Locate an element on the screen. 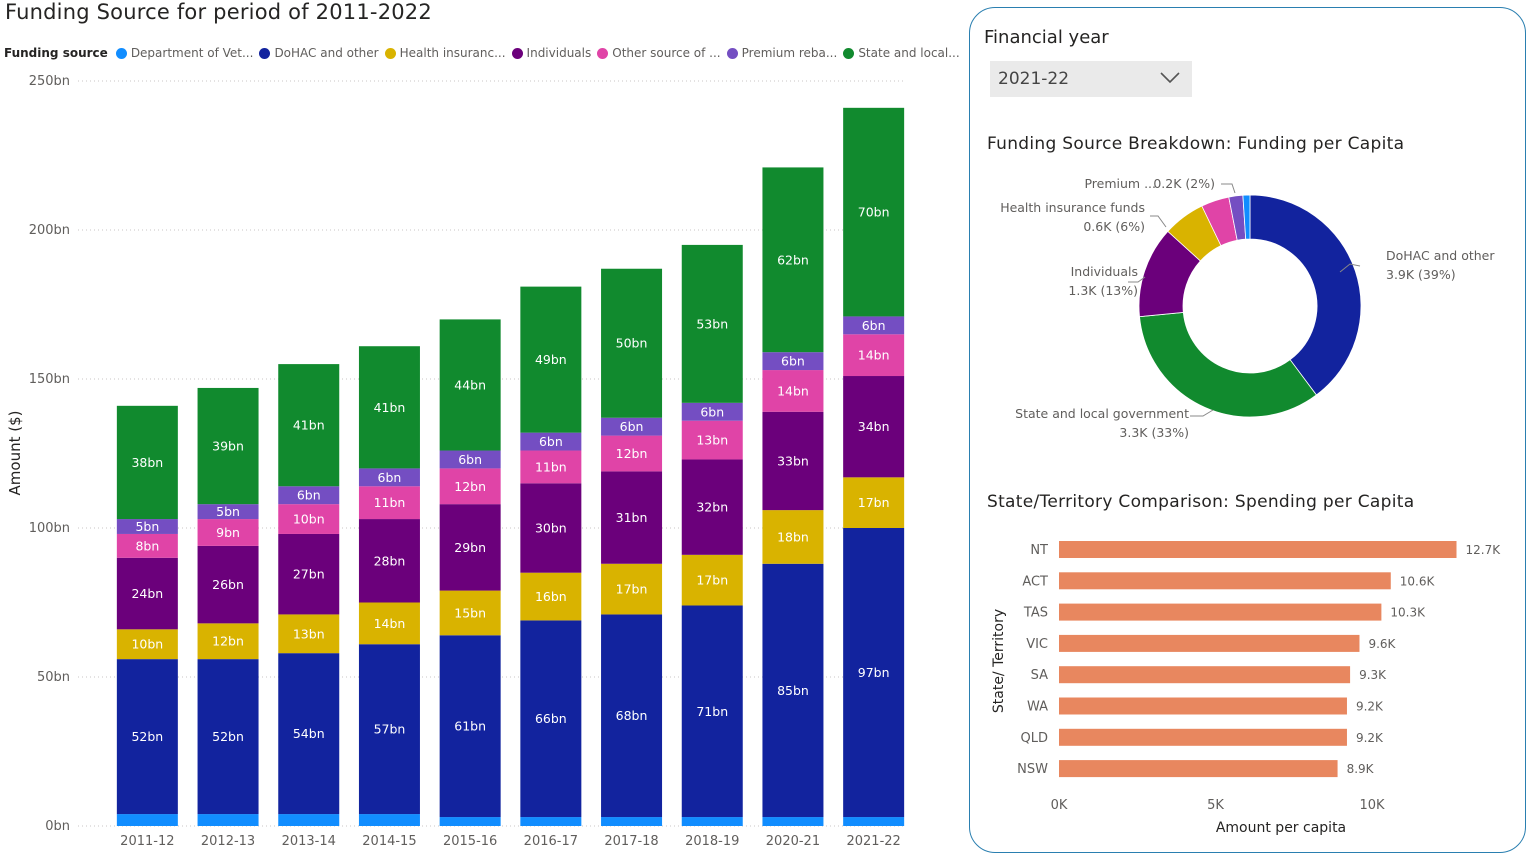  bar-stack: 61bn 15bn 29bn 12bn 6bn 44bn is located at coordinates (470, 572).